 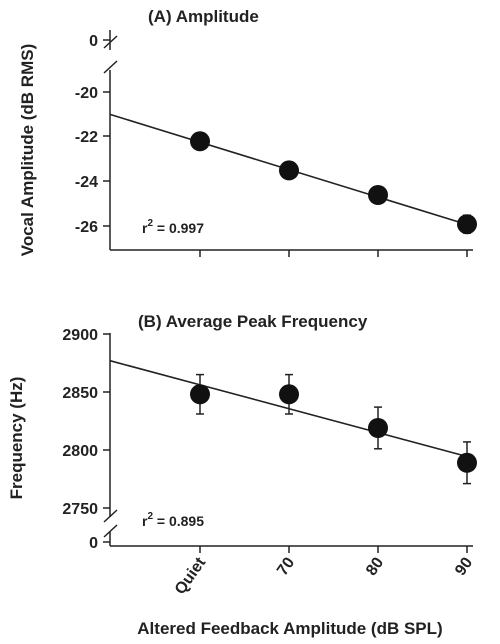 I want to click on xtick-label: Quiet, so click(x=191, y=576).